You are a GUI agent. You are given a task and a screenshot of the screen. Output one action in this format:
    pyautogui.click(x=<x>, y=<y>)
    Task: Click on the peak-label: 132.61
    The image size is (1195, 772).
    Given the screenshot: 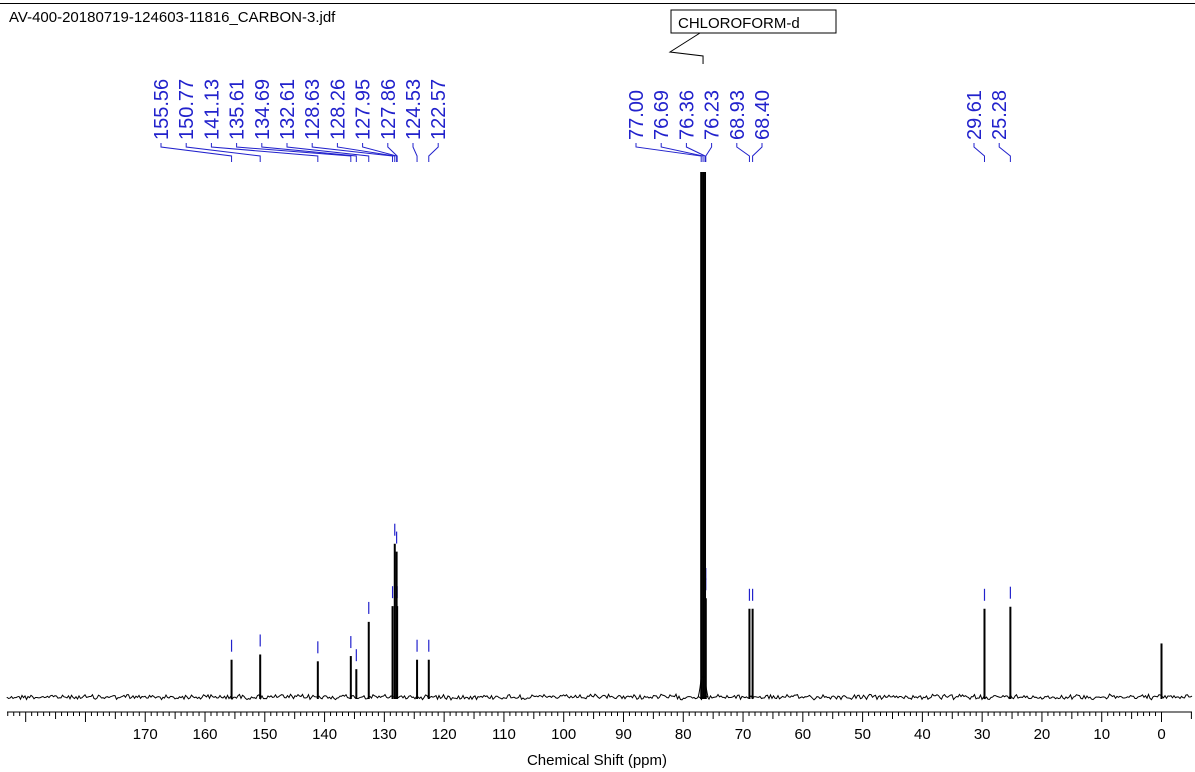 What is the action you would take?
    pyautogui.click(x=288, y=109)
    